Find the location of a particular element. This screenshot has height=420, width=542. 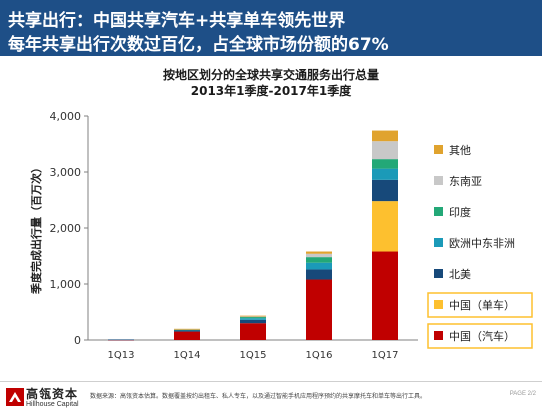

legend-label: 印度 is located at coordinates (460, 212).